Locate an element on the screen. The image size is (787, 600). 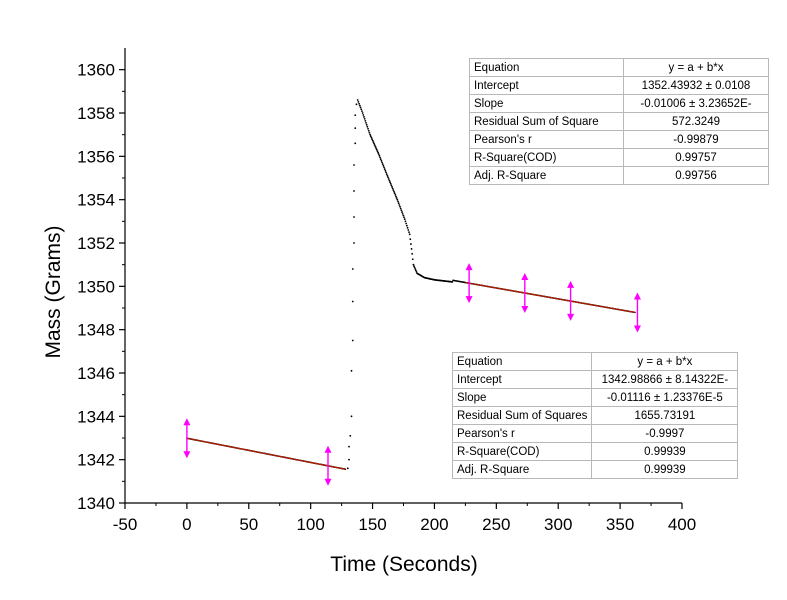
series-jump-points is located at coordinates (352, 286).